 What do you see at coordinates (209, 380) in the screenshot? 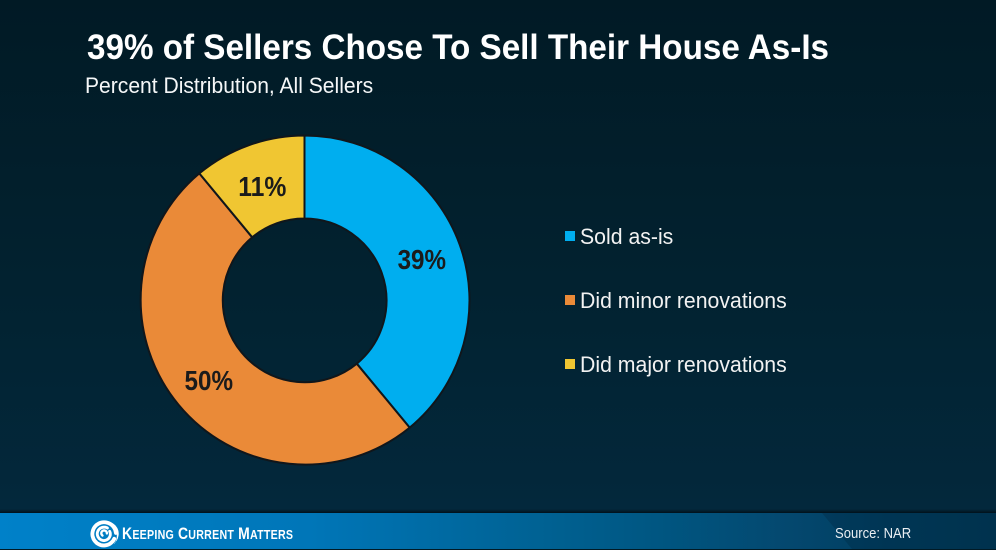
I see `svg-text: 50%` at bounding box center [209, 380].